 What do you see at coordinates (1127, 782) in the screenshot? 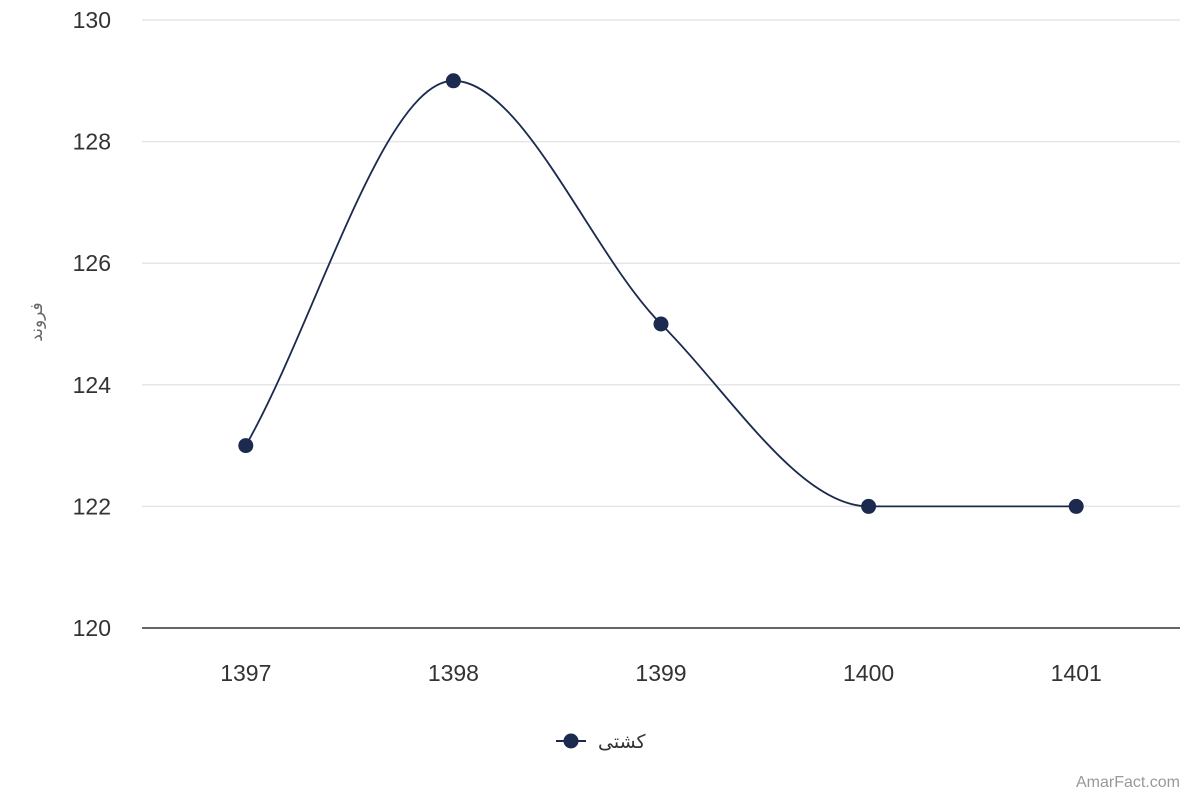
I see `credit-text: AmarFact.com` at bounding box center [1127, 782].